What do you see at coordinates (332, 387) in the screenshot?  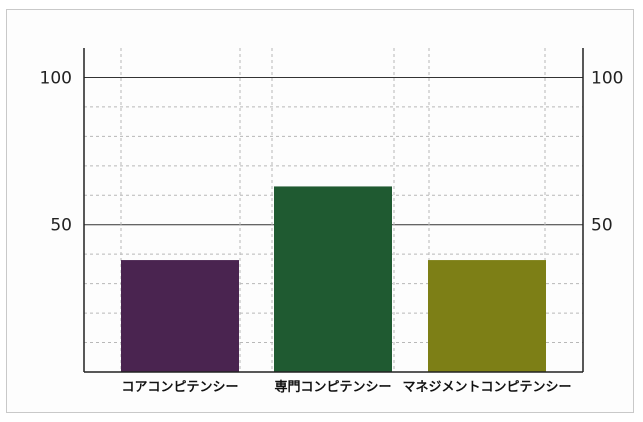 I see `x-tick-label: 専門コンピテンシー` at bounding box center [332, 387].